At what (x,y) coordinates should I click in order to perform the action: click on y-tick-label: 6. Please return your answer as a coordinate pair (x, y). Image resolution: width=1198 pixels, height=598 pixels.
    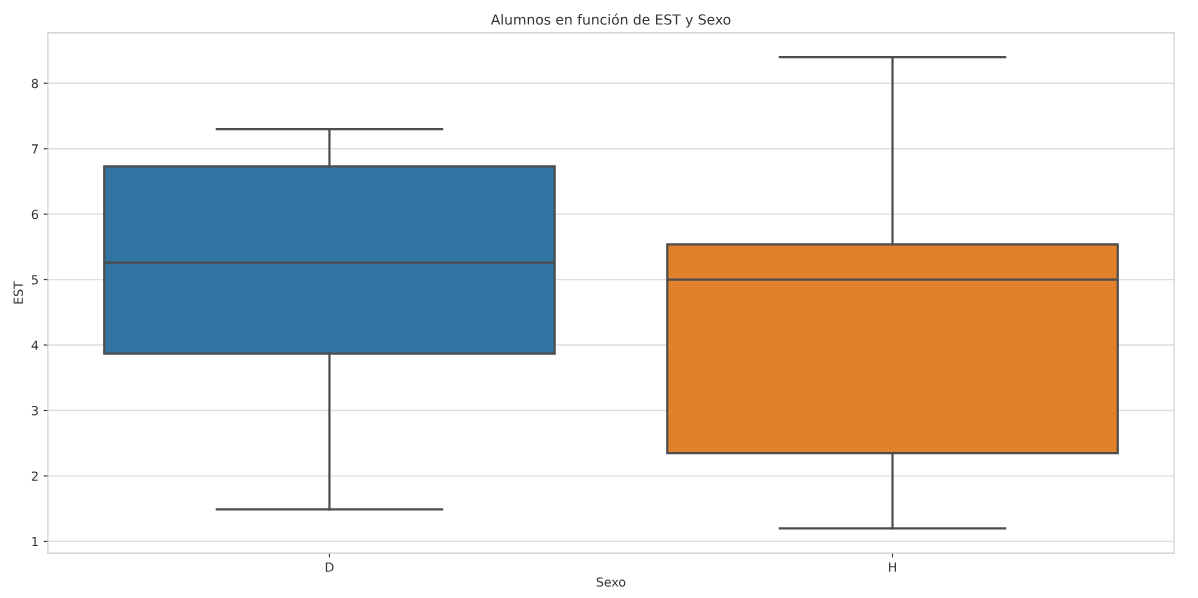
    Looking at the image, I should click on (35, 214).